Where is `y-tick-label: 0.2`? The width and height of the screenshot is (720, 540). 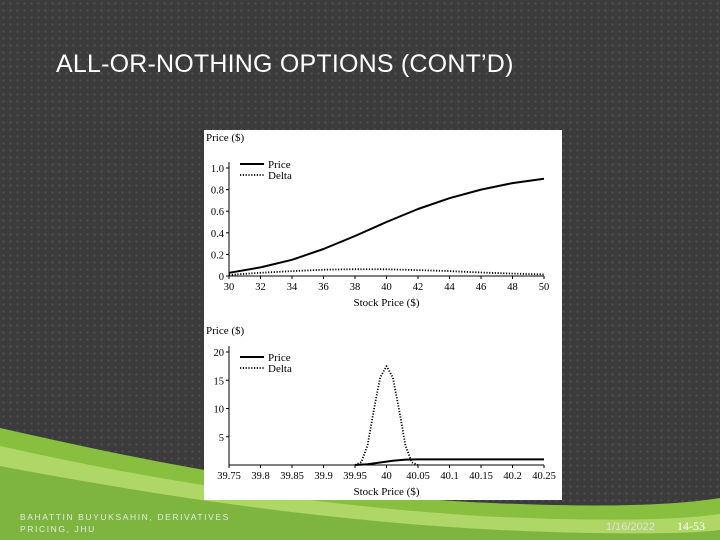
y-tick-label: 0.2 is located at coordinates (217, 255).